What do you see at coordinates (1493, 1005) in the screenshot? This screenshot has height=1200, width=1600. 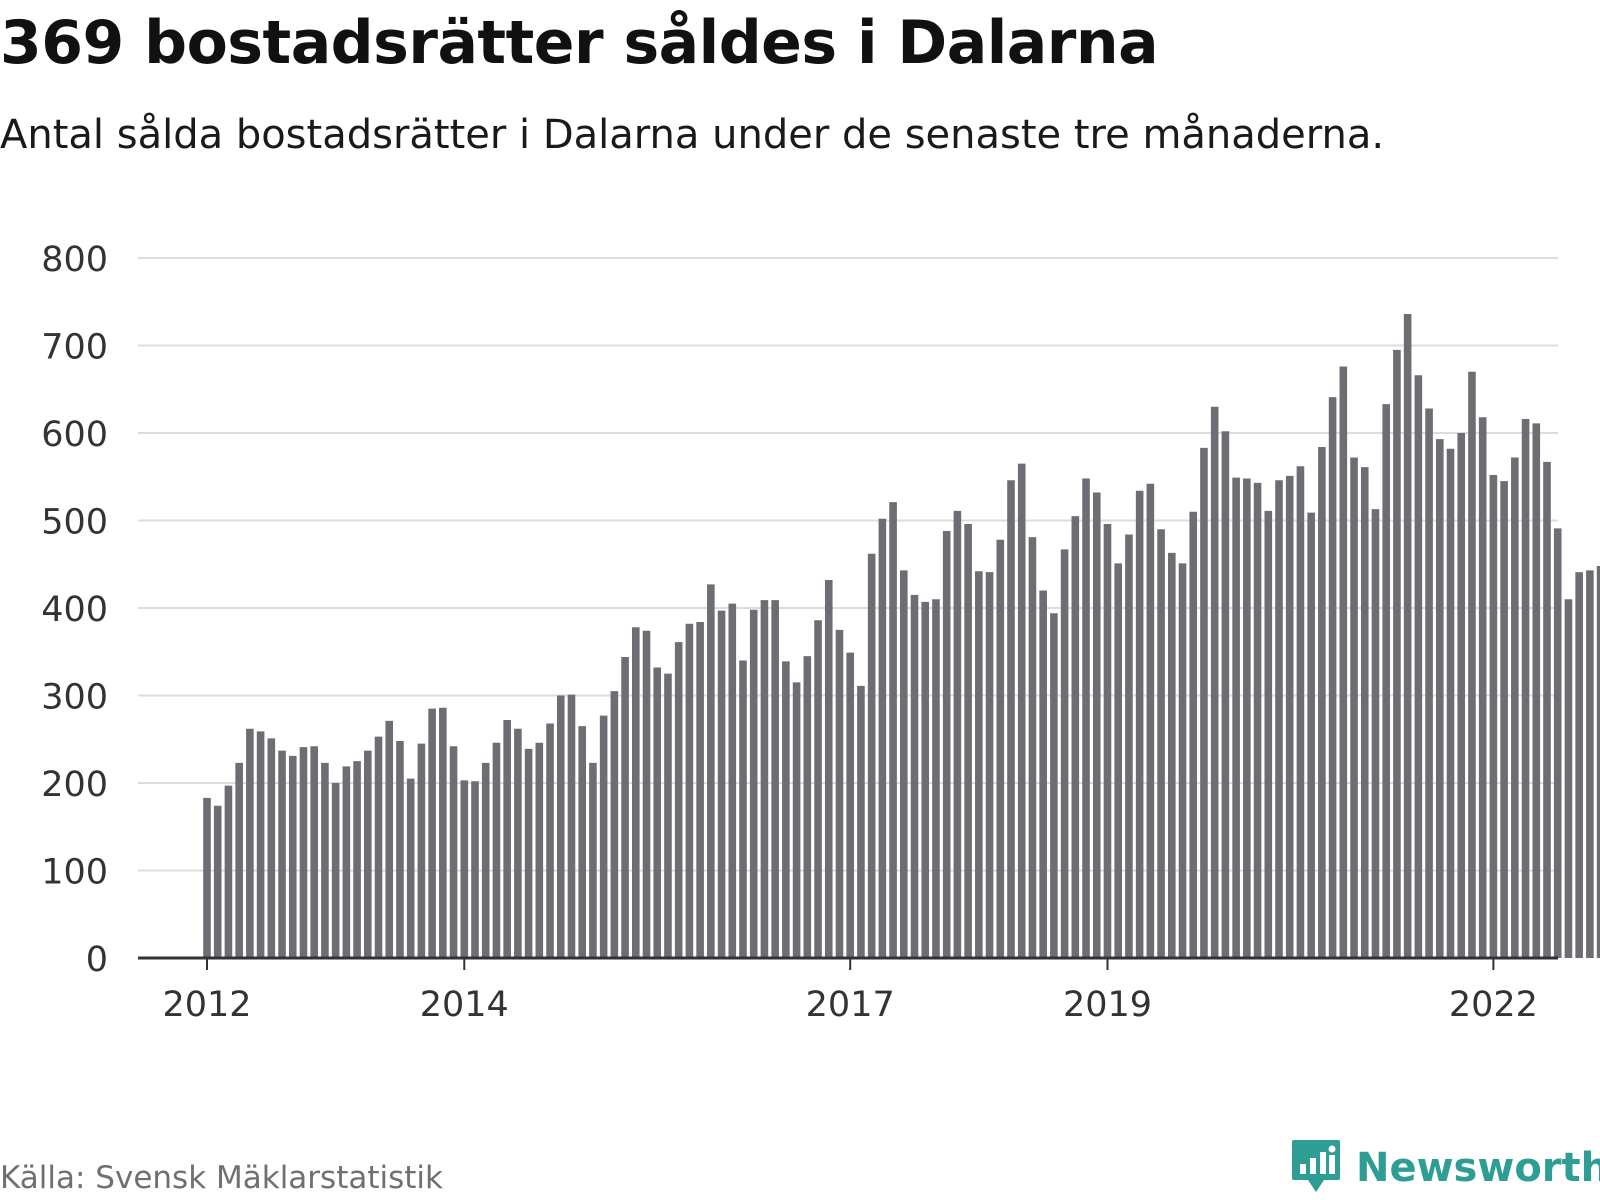 I see `x-tick-label: 2022` at bounding box center [1493, 1005].